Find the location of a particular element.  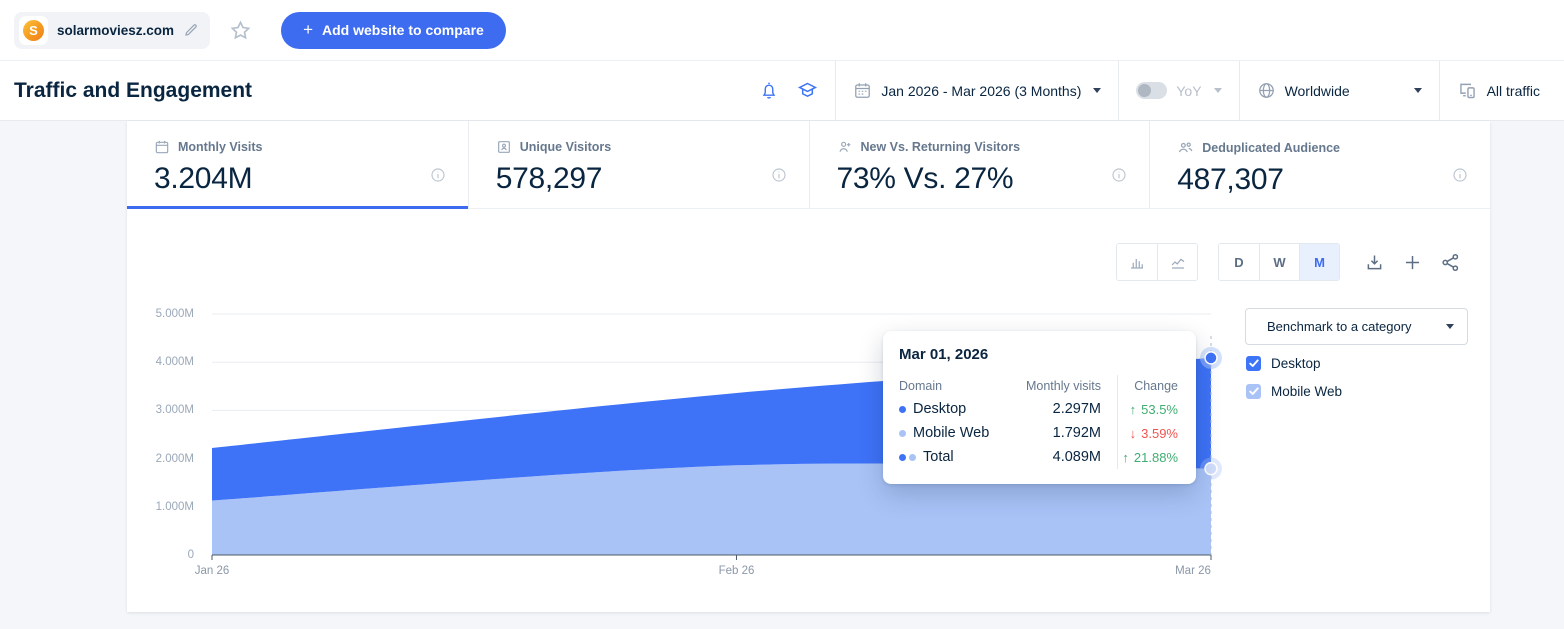

tooltip-col-visits: Monthly visits is located at coordinates (1063, 386).